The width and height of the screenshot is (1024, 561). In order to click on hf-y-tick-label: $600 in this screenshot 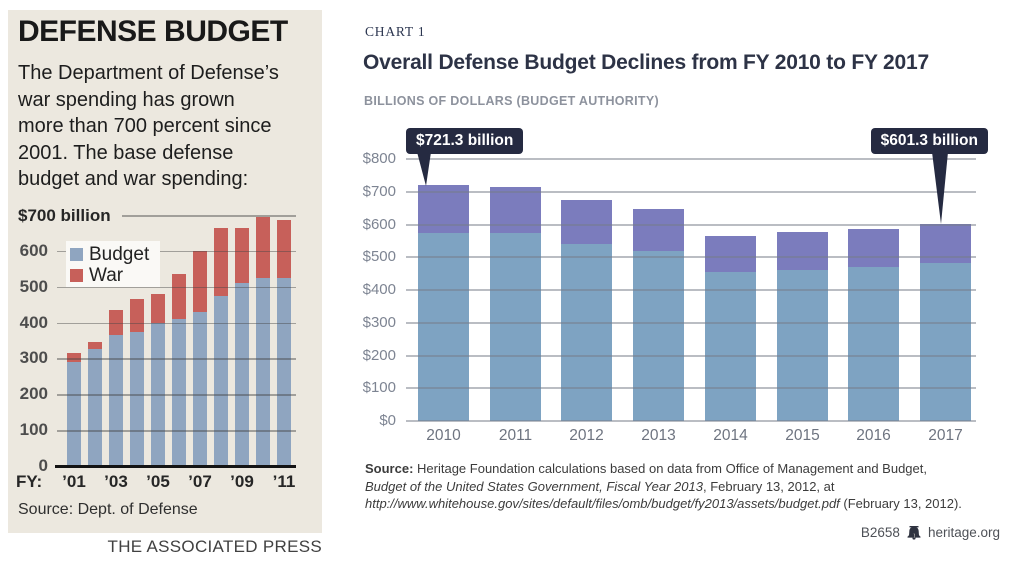, I will do `click(379, 224)`.